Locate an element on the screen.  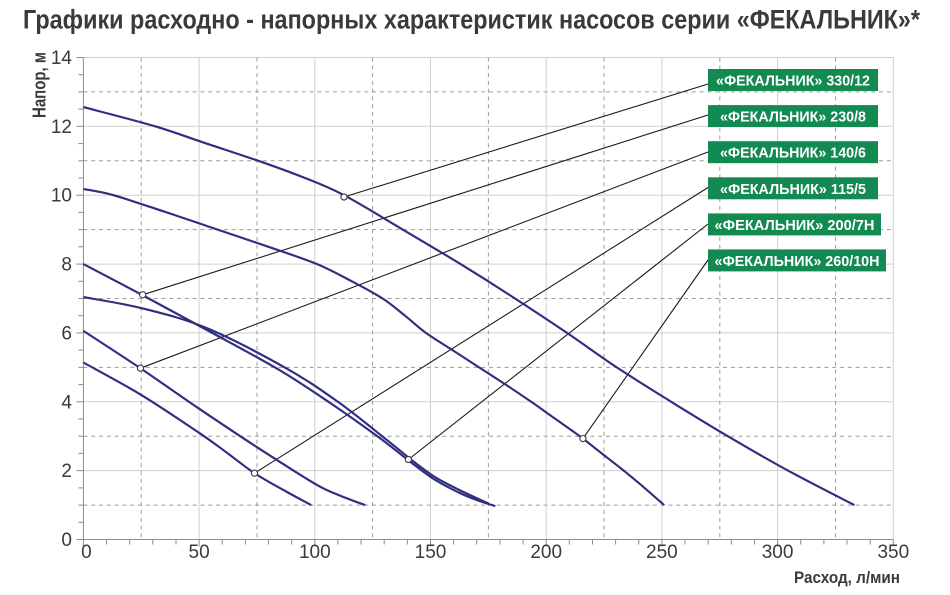
svg-text: 6 is located at coordinates (66, 333).